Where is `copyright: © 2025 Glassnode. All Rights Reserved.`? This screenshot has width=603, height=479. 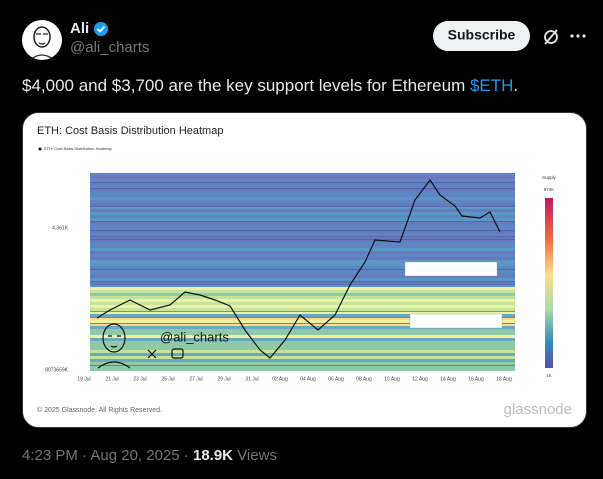
copyright: © 2025 Glassnode. All Rights Reserved. is located at coordinates (99, 410).